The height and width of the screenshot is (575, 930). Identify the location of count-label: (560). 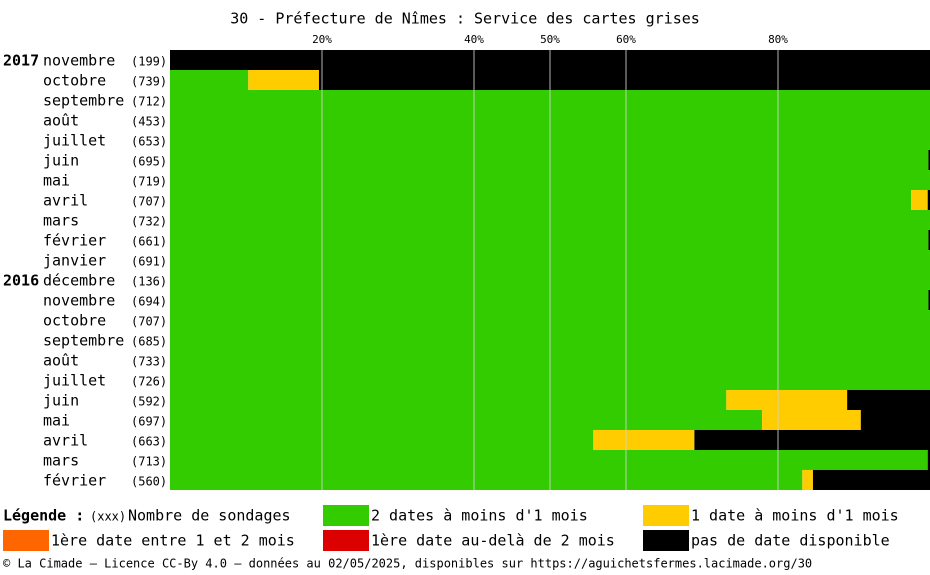
(149, 482).